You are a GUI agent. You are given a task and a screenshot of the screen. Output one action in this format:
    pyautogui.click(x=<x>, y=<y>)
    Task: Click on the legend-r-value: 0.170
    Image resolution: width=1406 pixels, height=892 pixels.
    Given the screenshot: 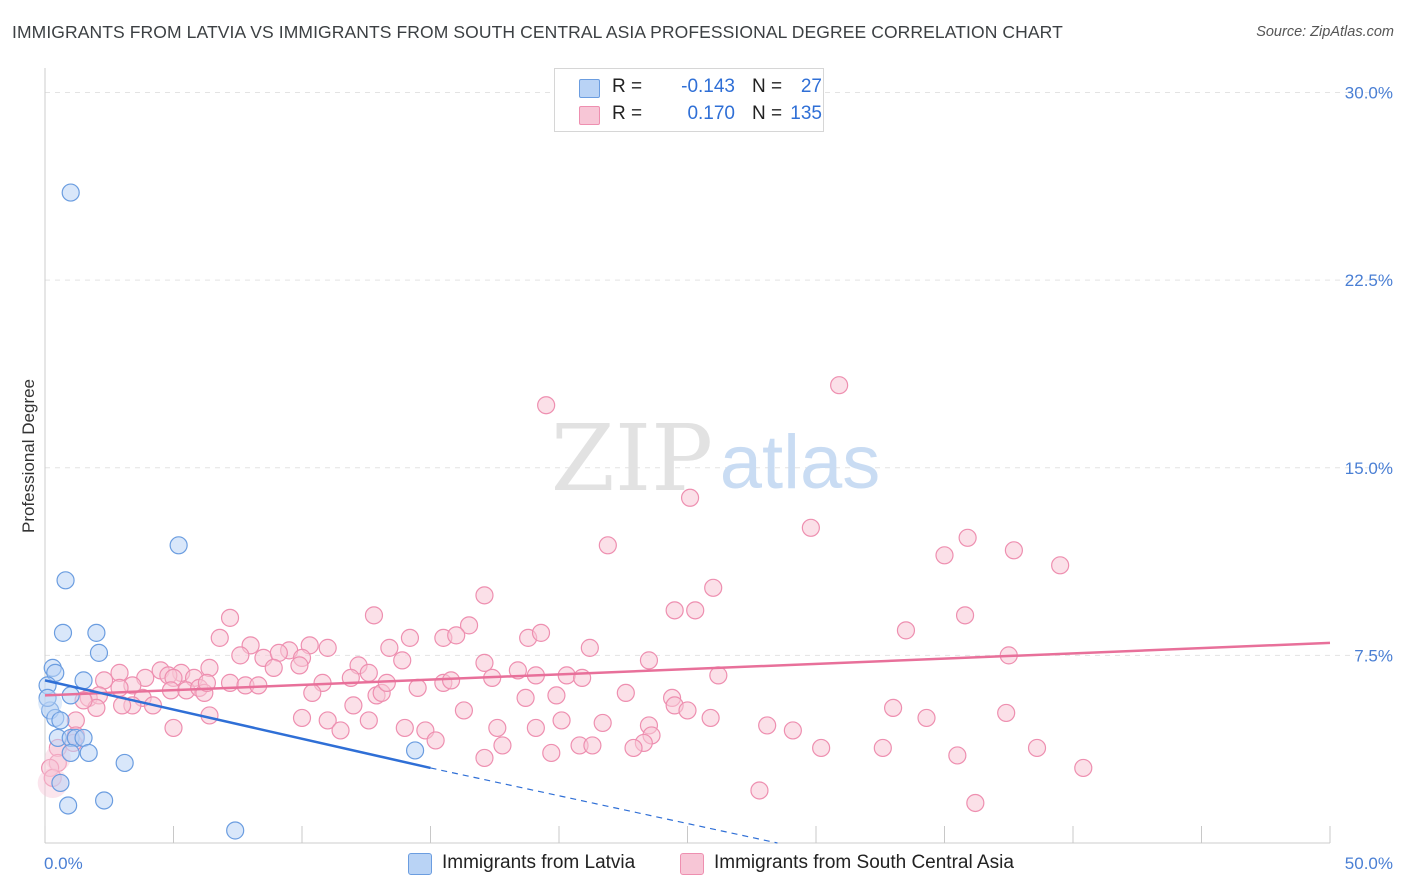 What is the action you would take?
    pyautogui.click(x=711, y=113)
    